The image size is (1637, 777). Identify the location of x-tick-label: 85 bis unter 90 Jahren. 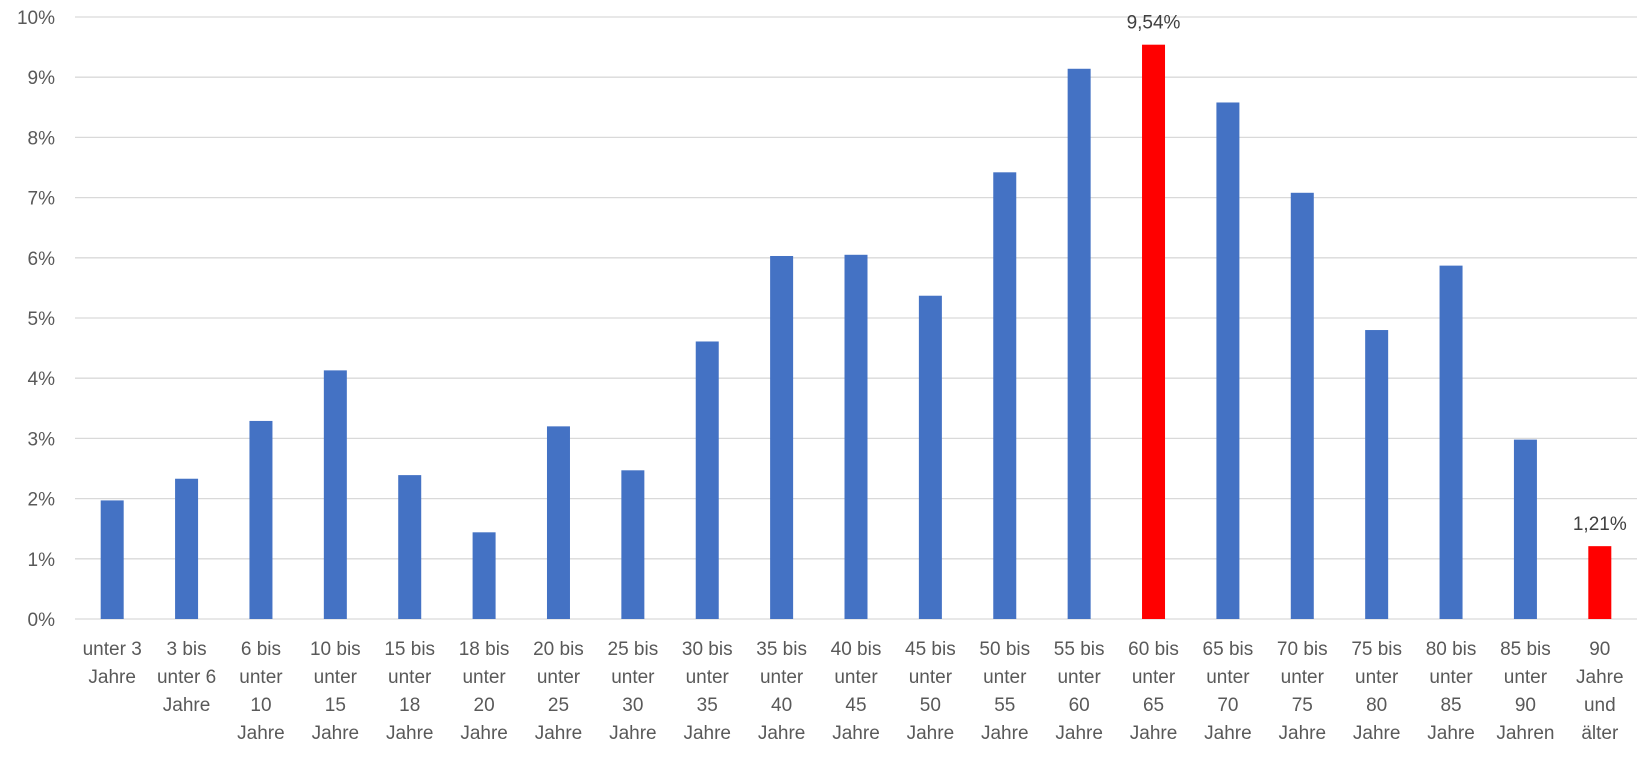
(1525, 691).